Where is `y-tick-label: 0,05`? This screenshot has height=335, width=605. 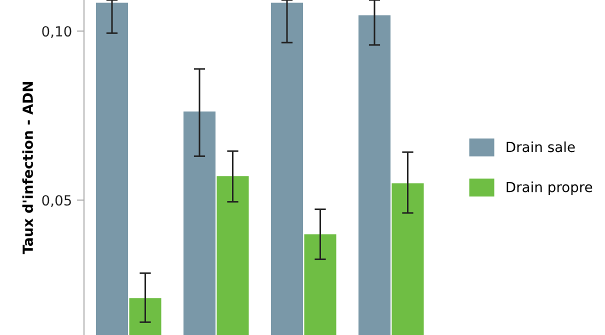 y-tick-label: 0,05 is located at coordinates (56, 201).